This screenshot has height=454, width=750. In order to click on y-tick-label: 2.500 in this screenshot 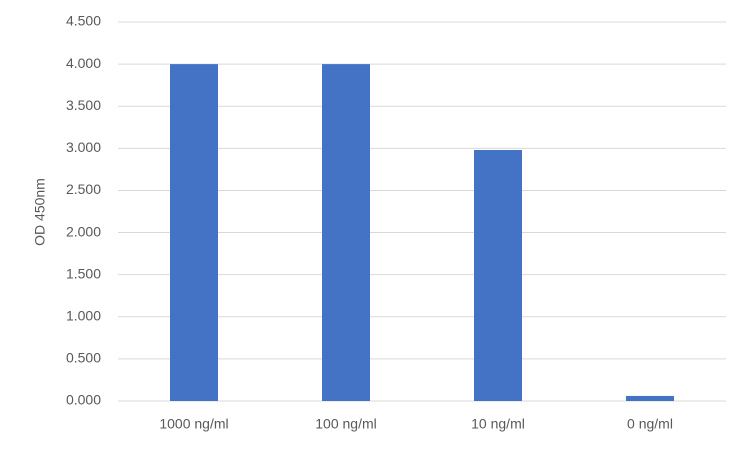, I will do `click(83, 189)`.